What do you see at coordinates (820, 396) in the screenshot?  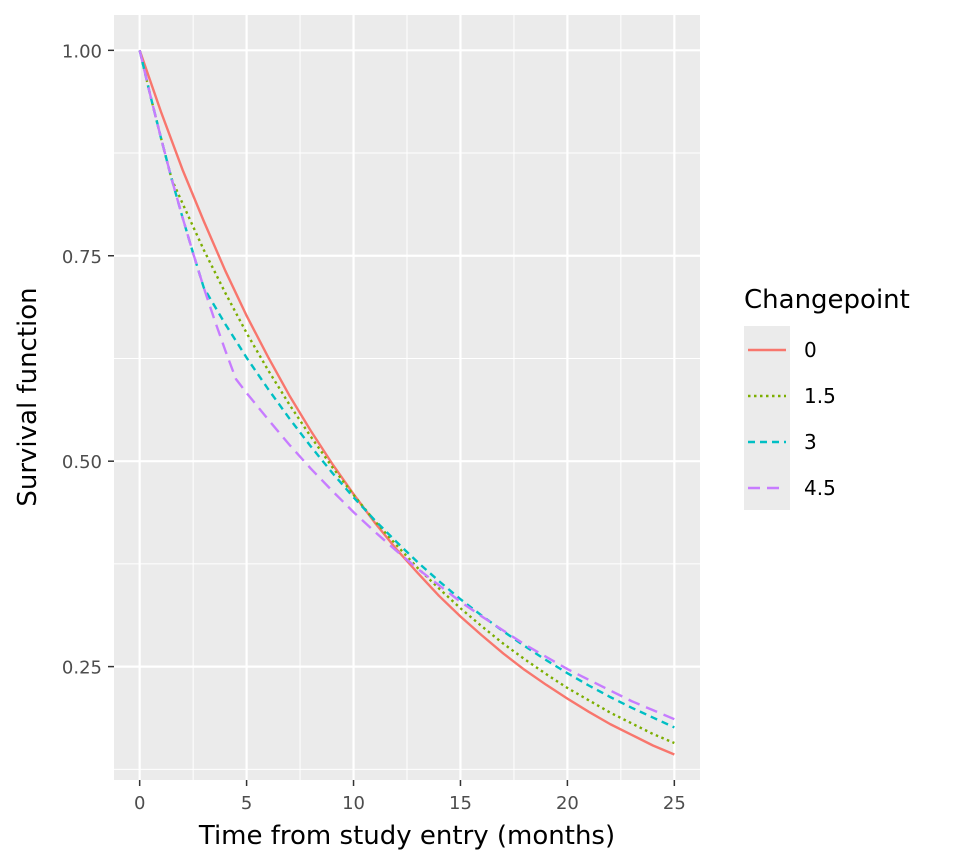 I see `legend-label: 1.5` at bounding box center [820, 396].